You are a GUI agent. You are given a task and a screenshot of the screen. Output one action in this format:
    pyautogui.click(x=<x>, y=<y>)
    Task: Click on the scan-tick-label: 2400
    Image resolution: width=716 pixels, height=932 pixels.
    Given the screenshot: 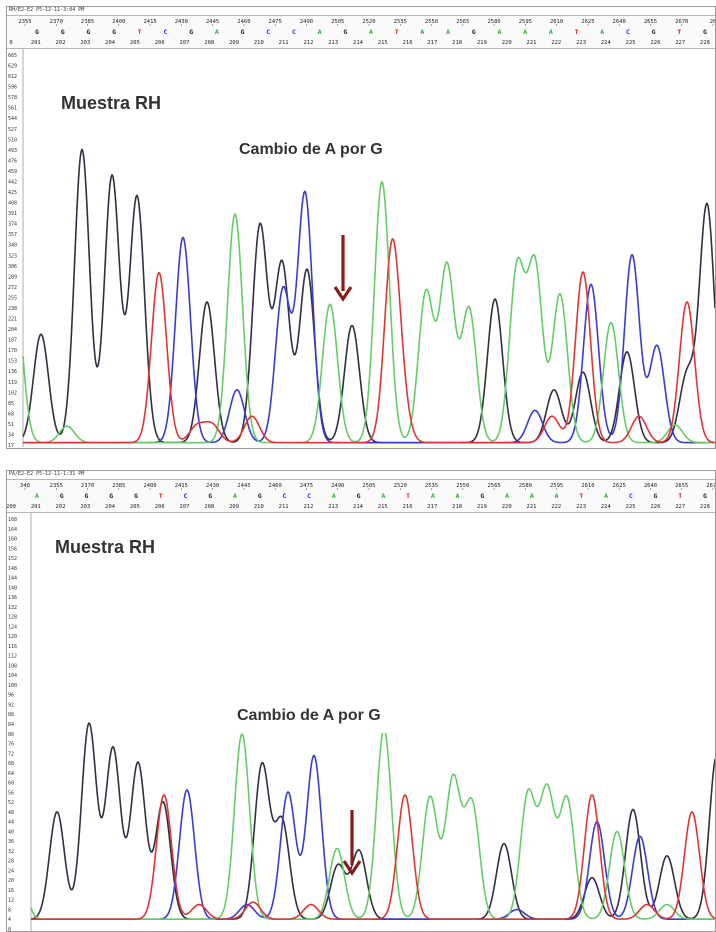 What is the action you would take?
    pyautogui.click(x=118, y=22)
    